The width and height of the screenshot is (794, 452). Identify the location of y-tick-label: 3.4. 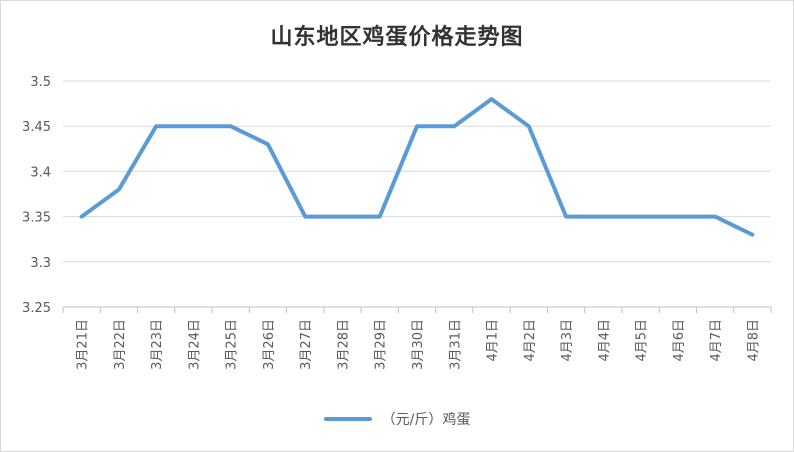
(40, 172).